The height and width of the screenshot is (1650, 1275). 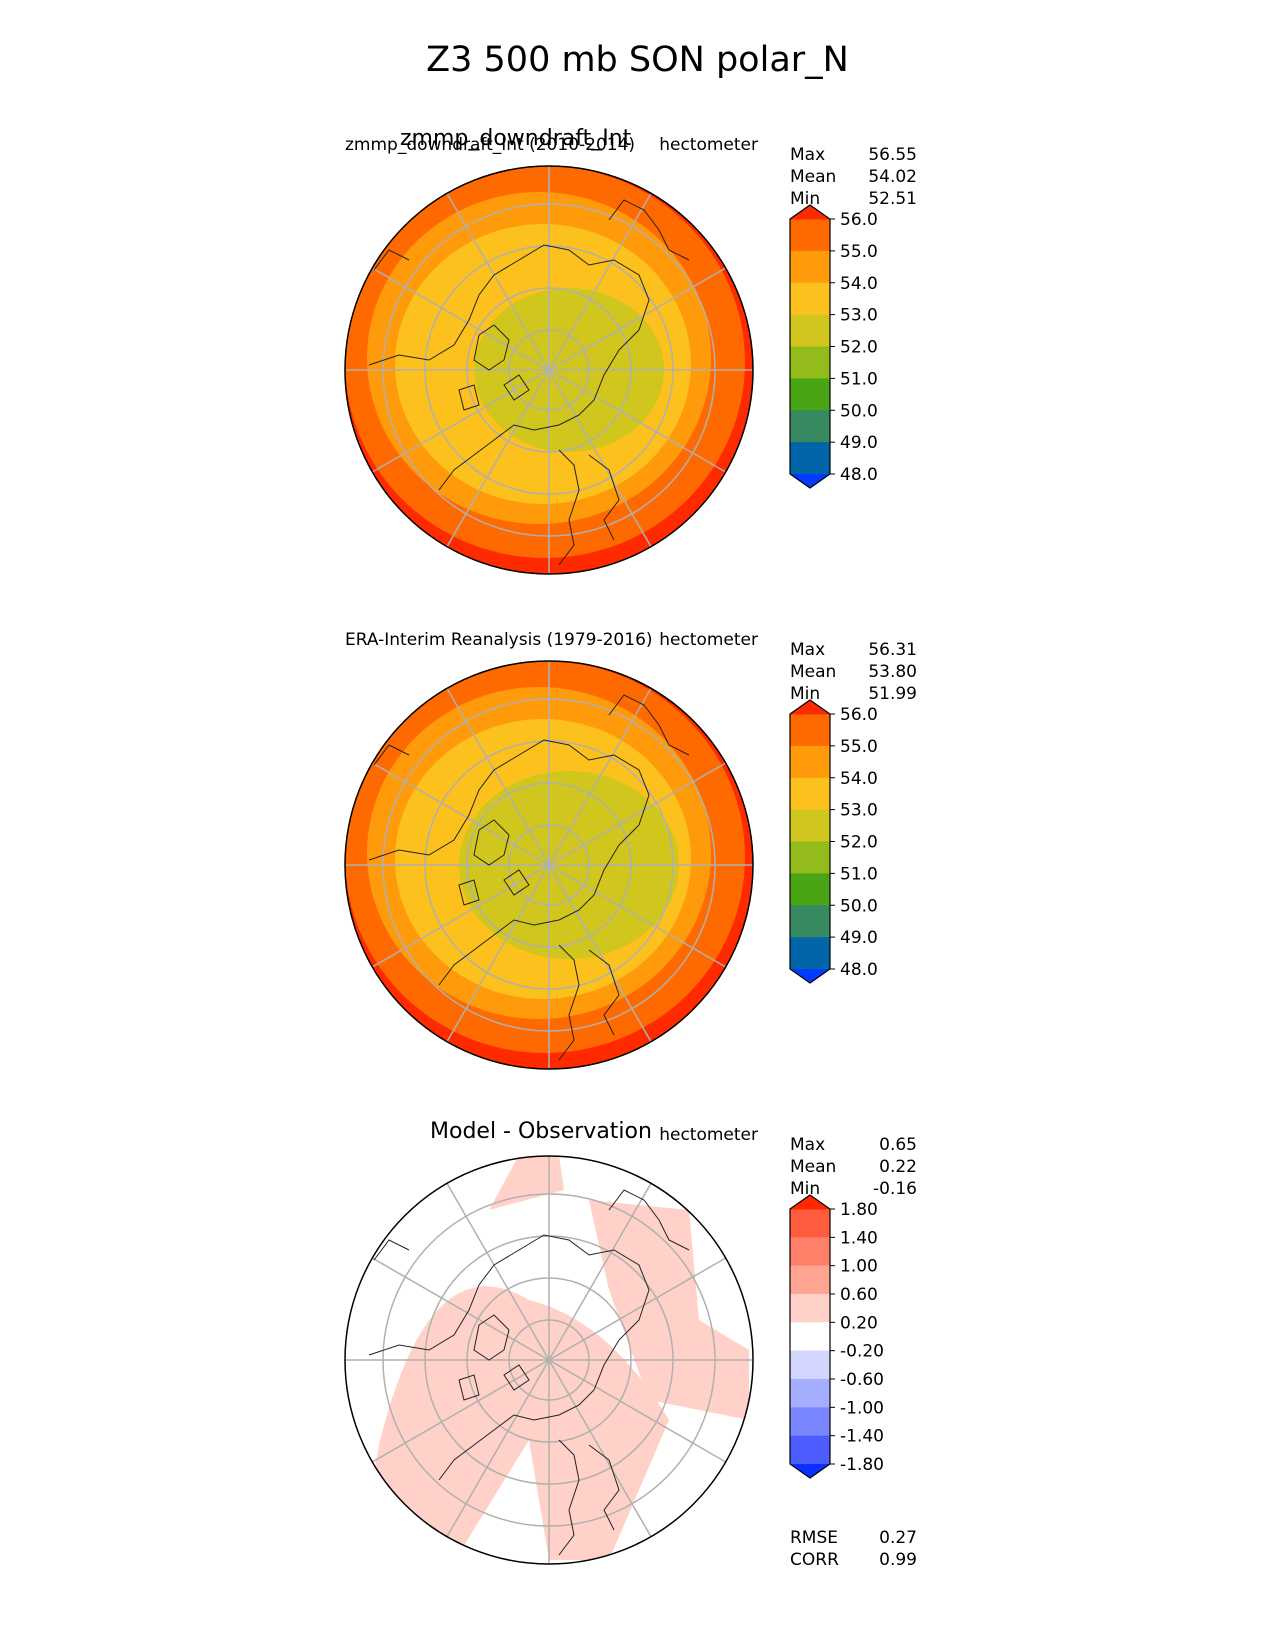 I want to click on panel2-stat-label-max: Max, so click(x=808, y=650).